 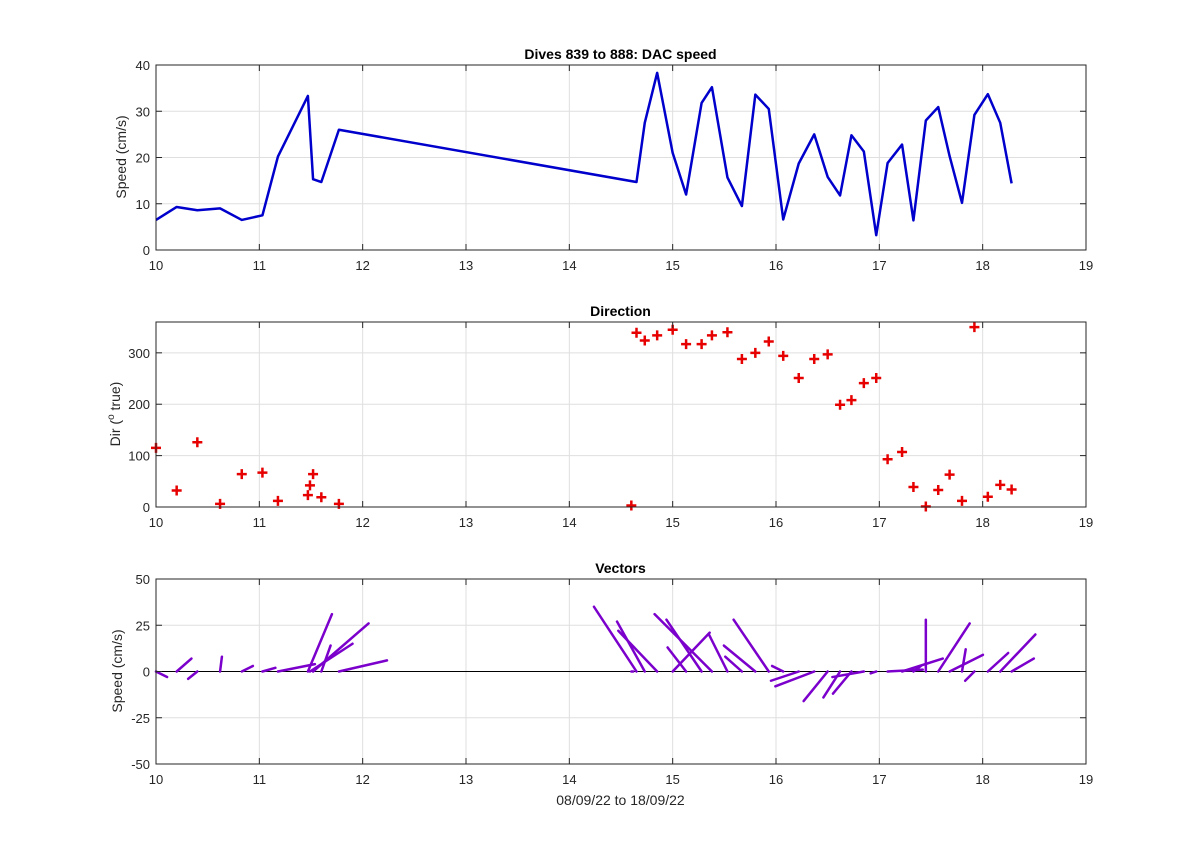 What do you see at coordinates (620, 800) in the screenshot?
I see `vectors-xlabel: 08/09/22 to 18/09/22` at bounding box center [620, 800].